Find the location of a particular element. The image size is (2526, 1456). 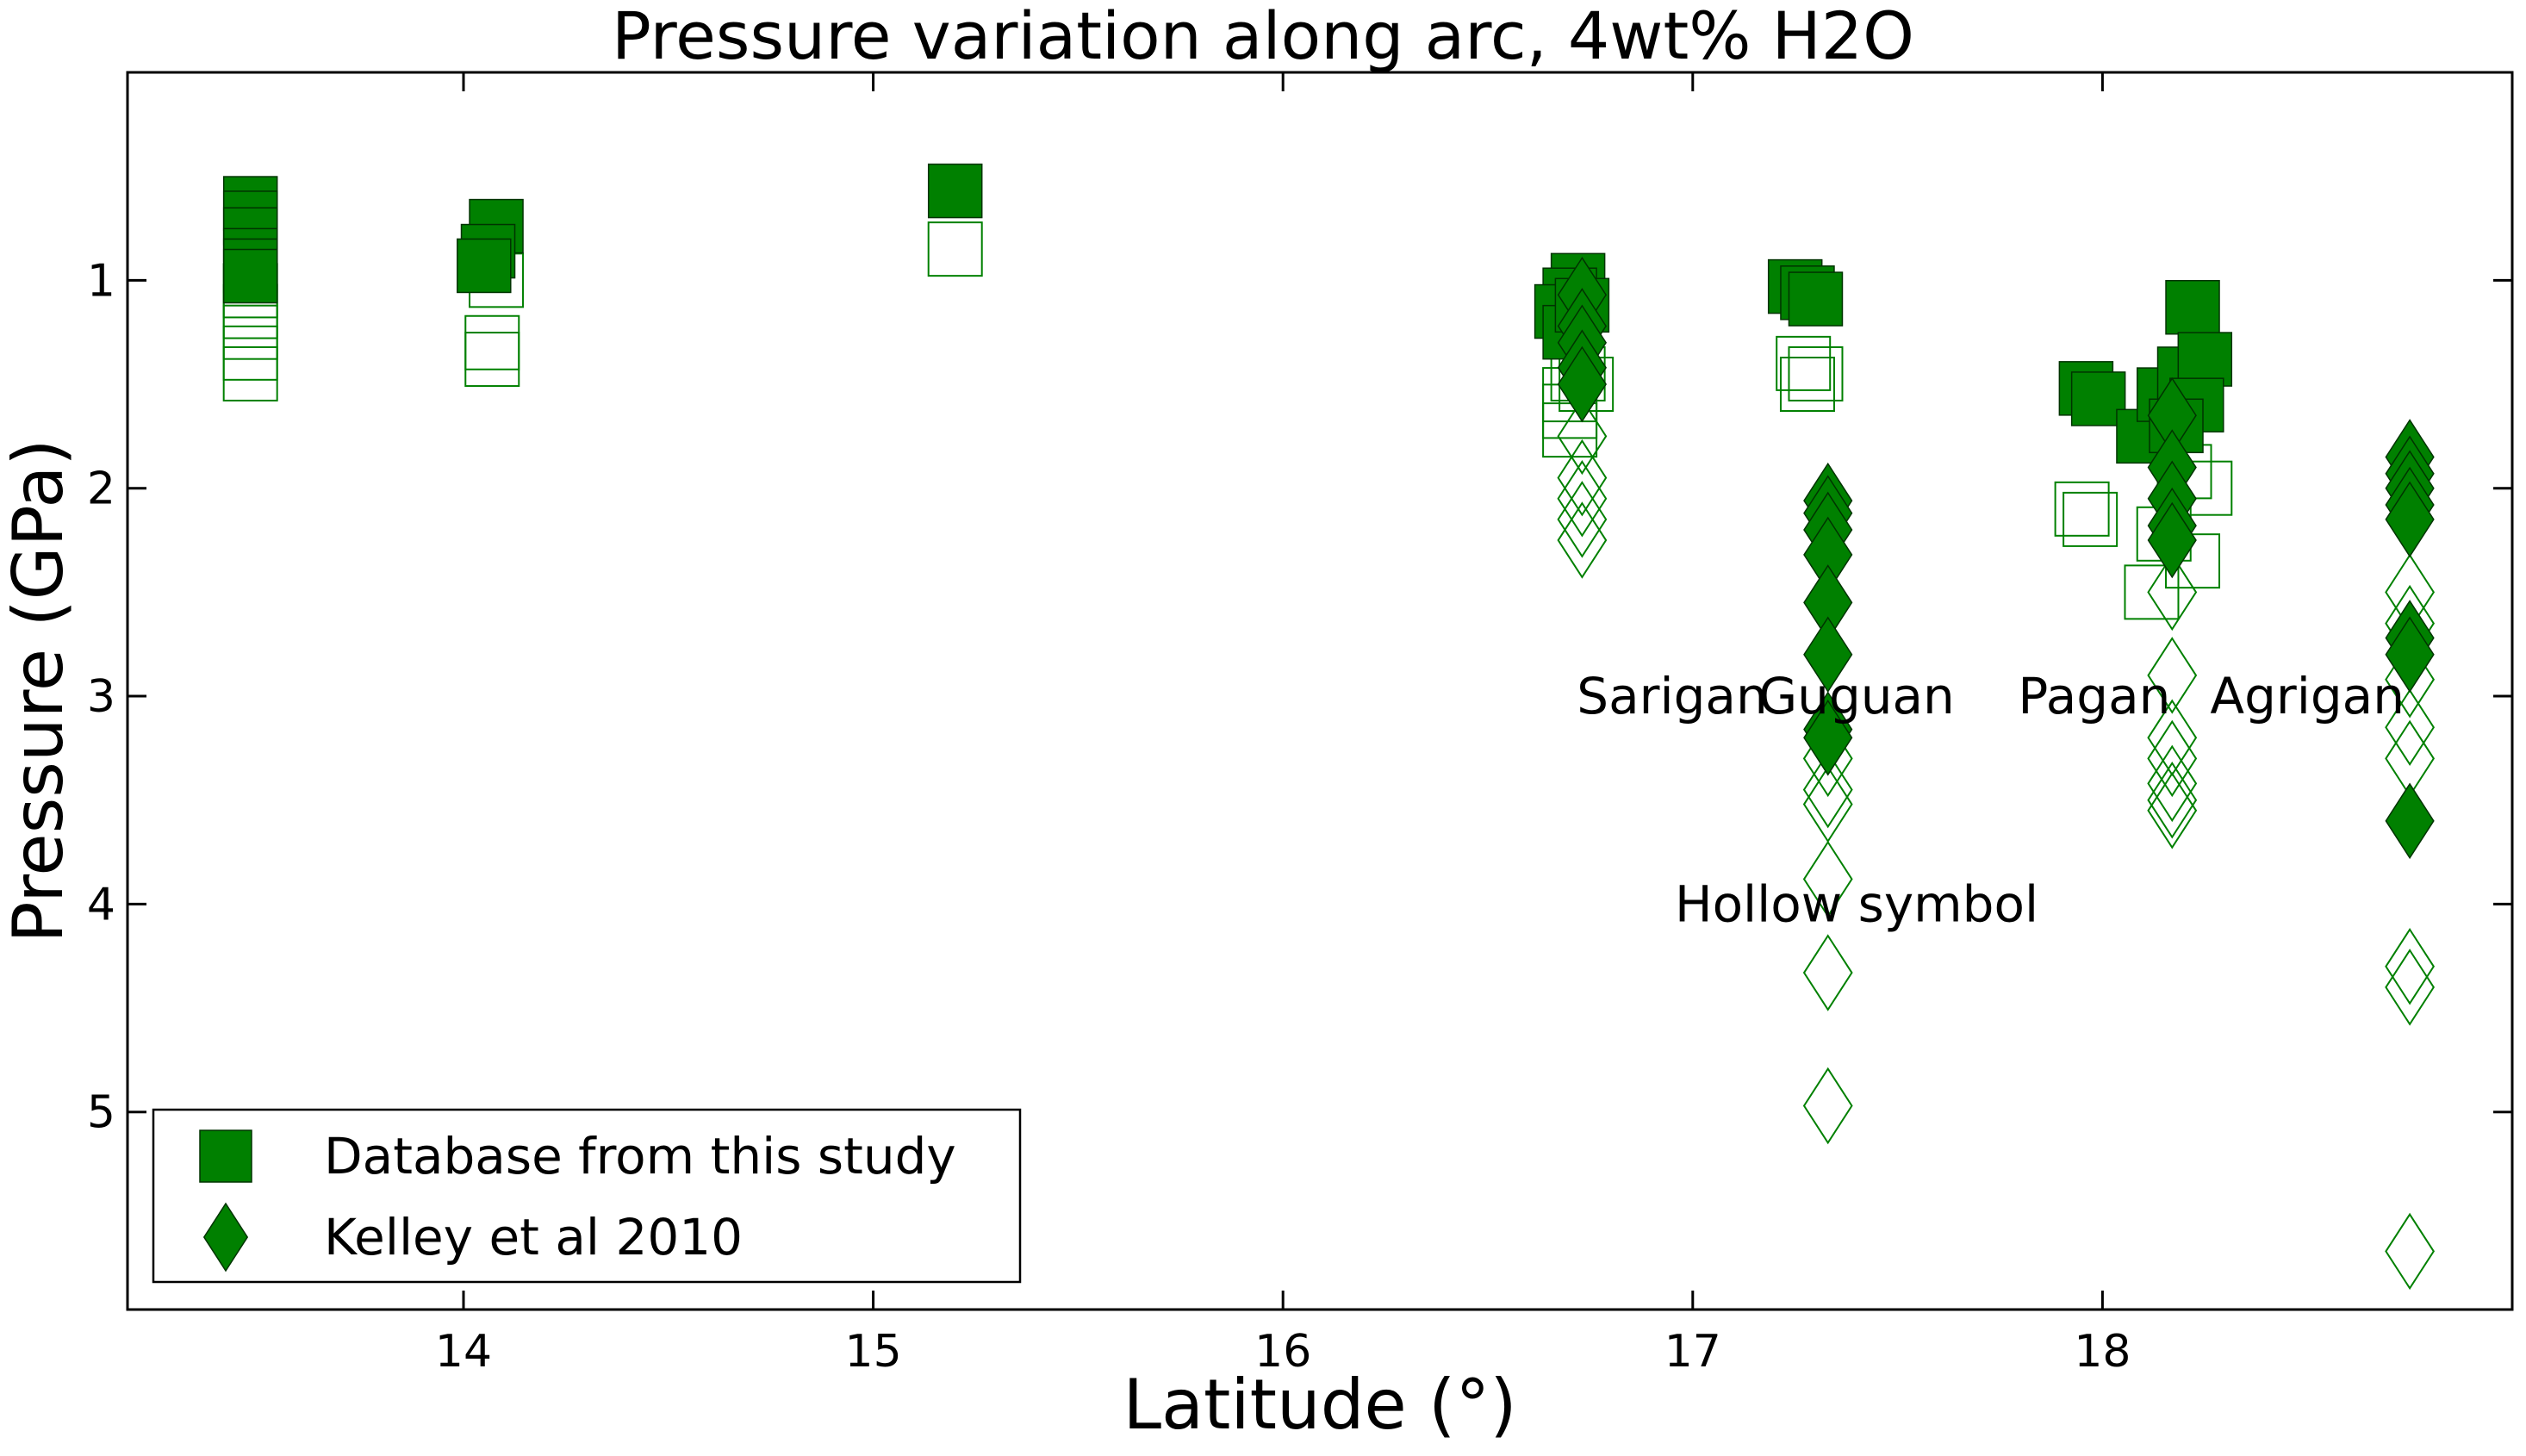

y-tick-label: 3 is located at coordinates (101, 697).